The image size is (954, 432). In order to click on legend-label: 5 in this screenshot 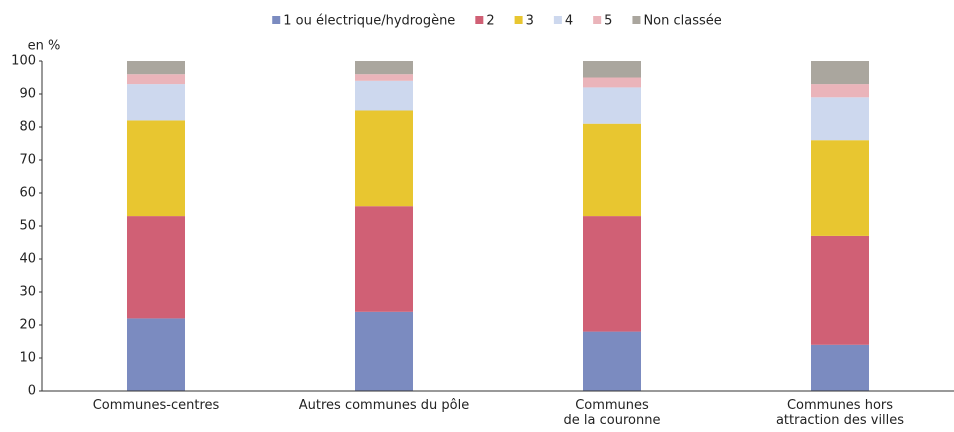, I will do `click(608, 21)`.